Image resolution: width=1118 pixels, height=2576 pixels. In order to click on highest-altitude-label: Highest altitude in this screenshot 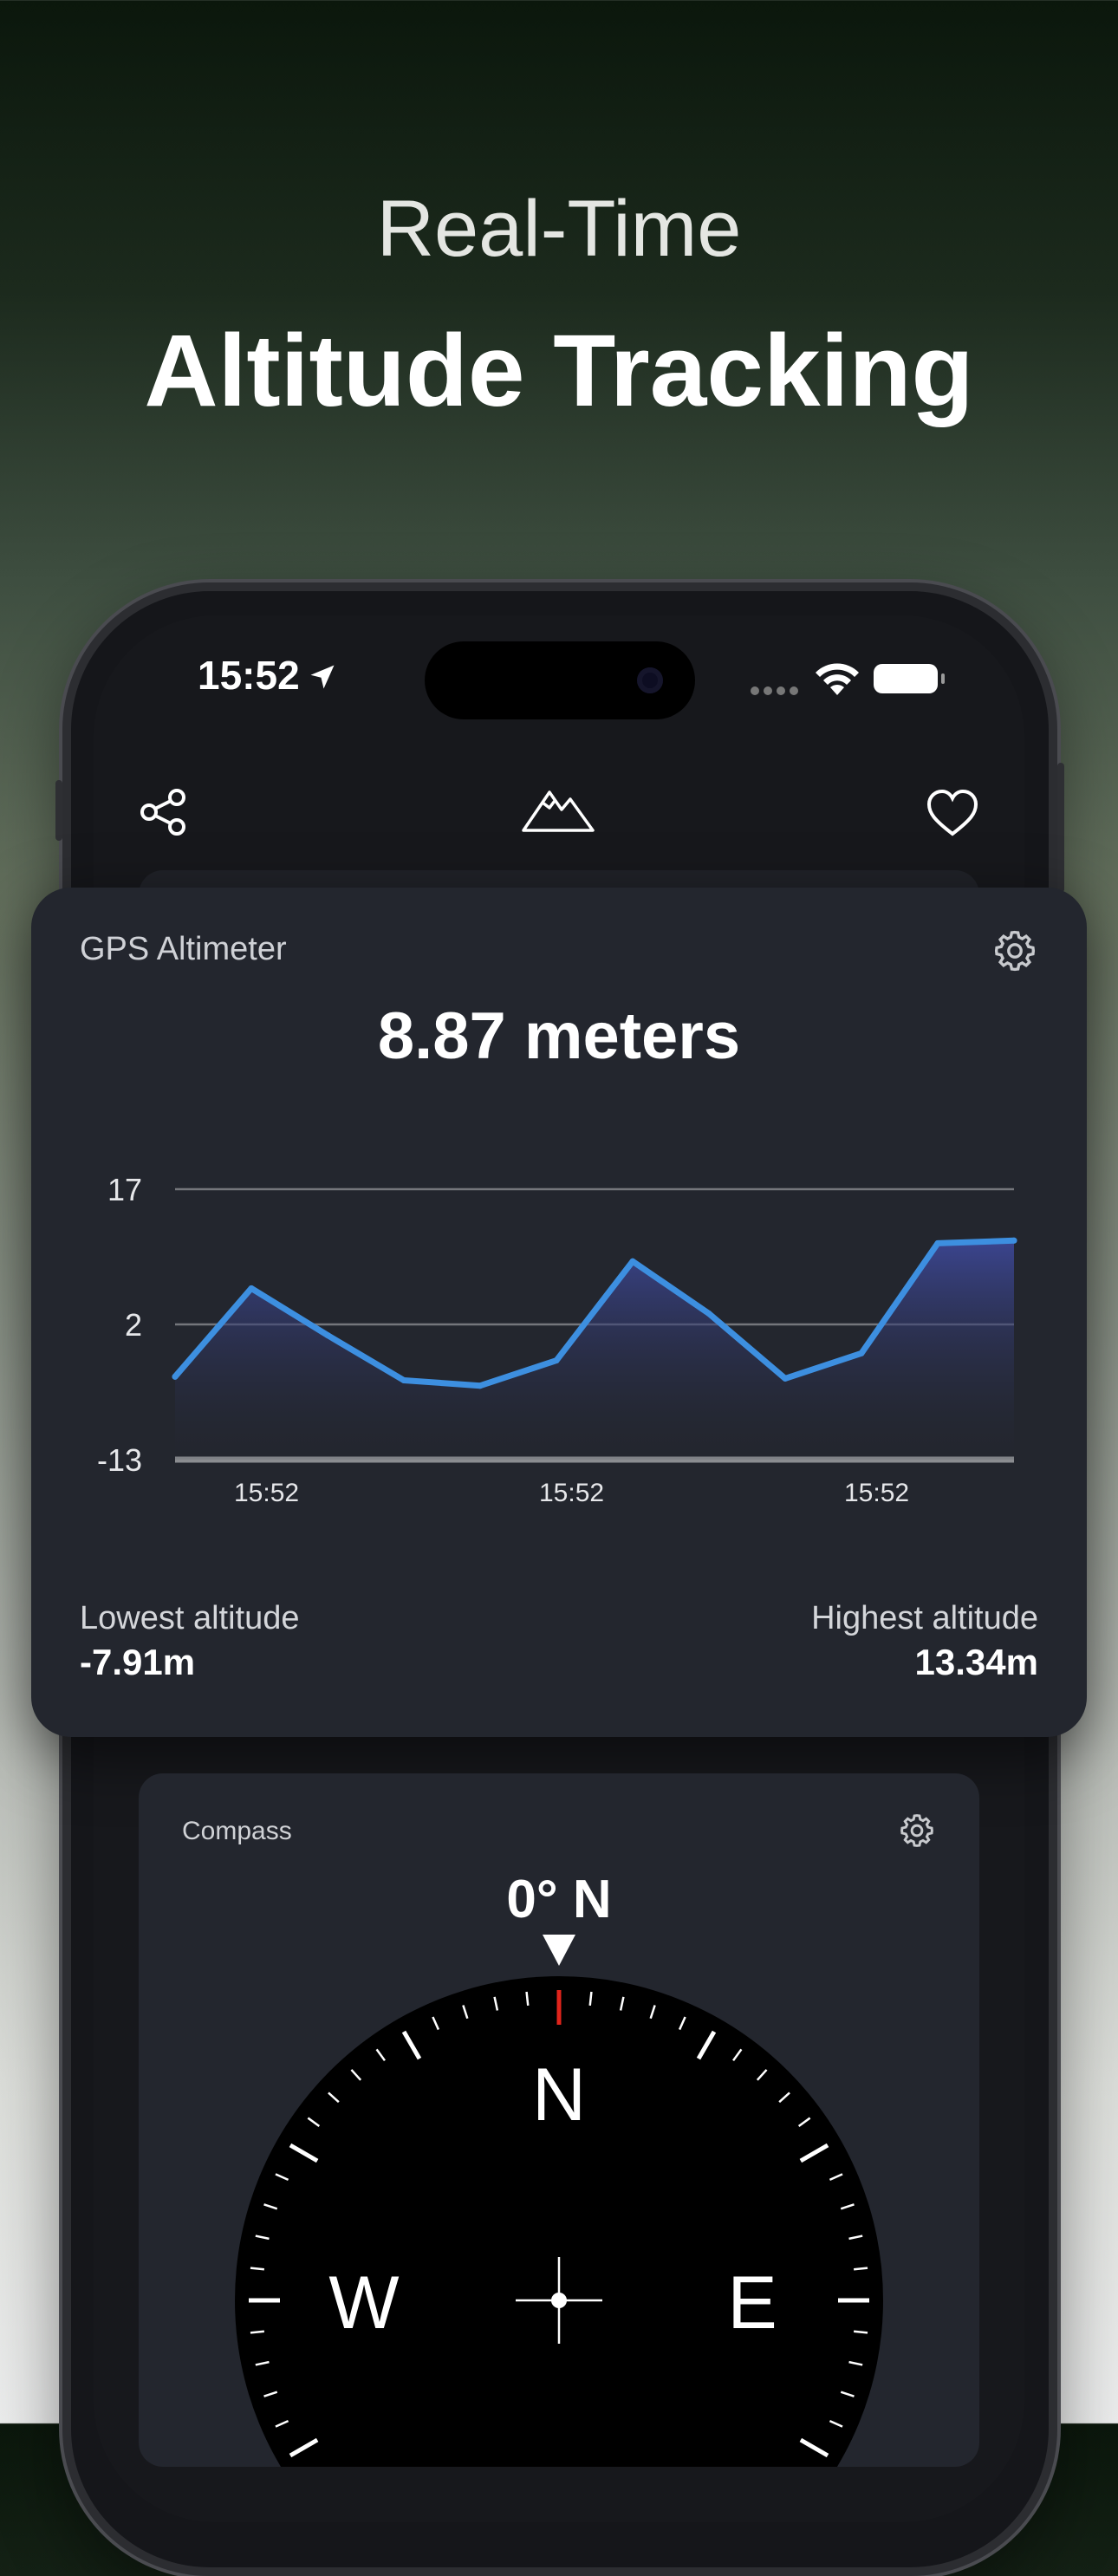, I will do `click(924, 1618)`.